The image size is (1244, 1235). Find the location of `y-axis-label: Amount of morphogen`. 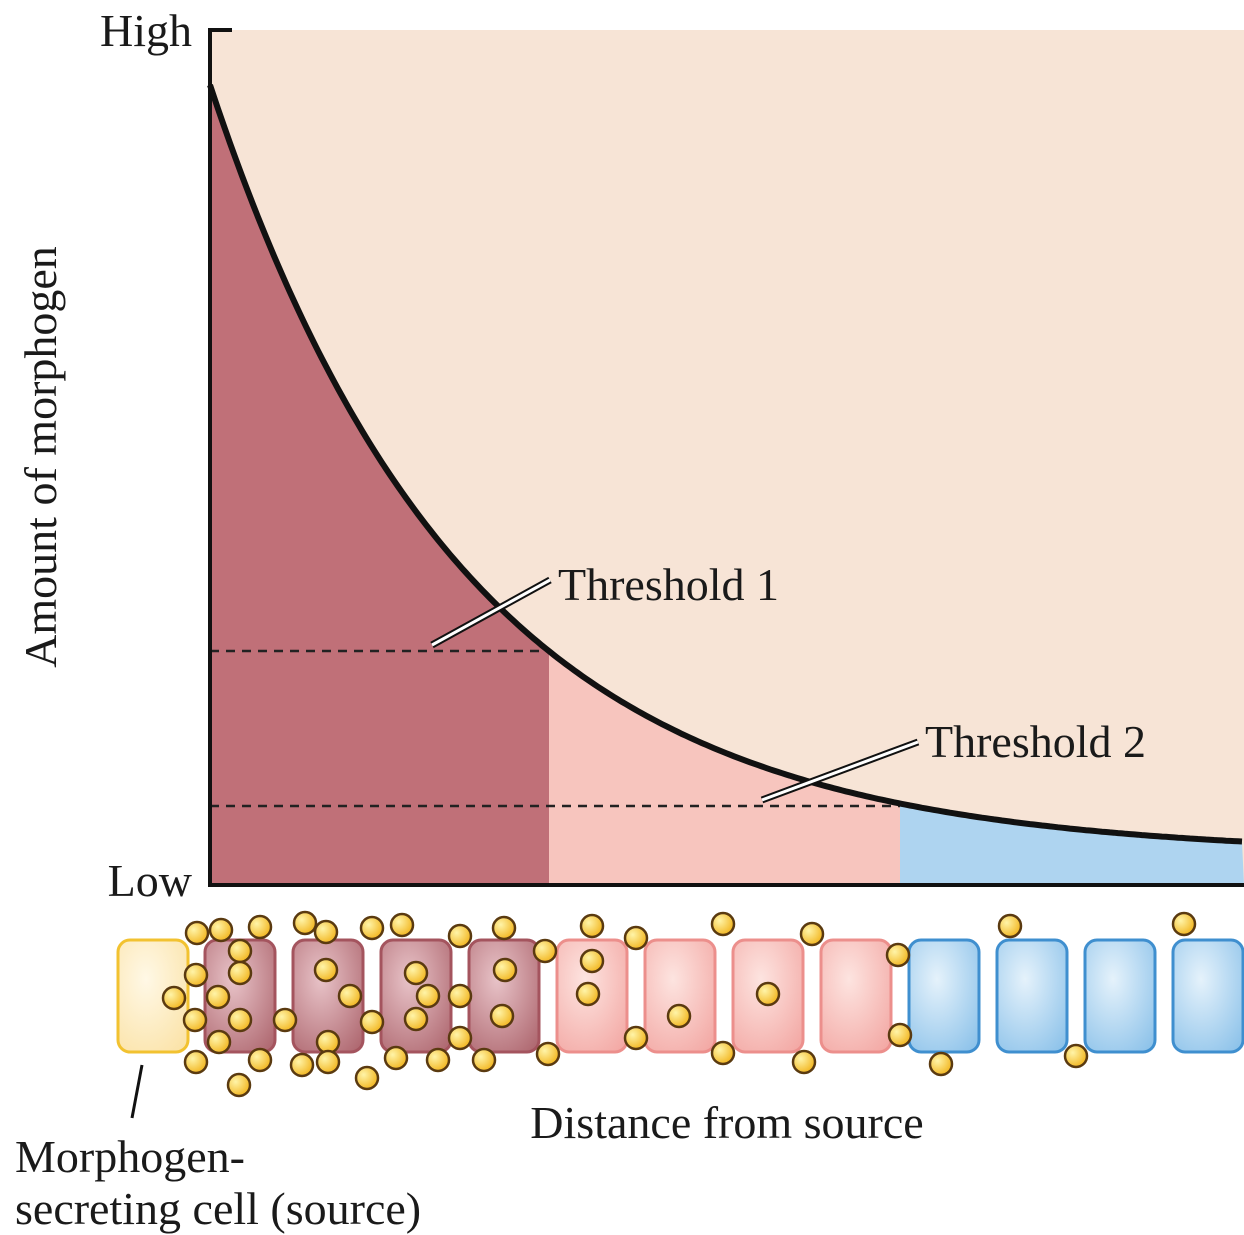

y-axis-label: Amount of morphogen is located at coordinates (40, 457).